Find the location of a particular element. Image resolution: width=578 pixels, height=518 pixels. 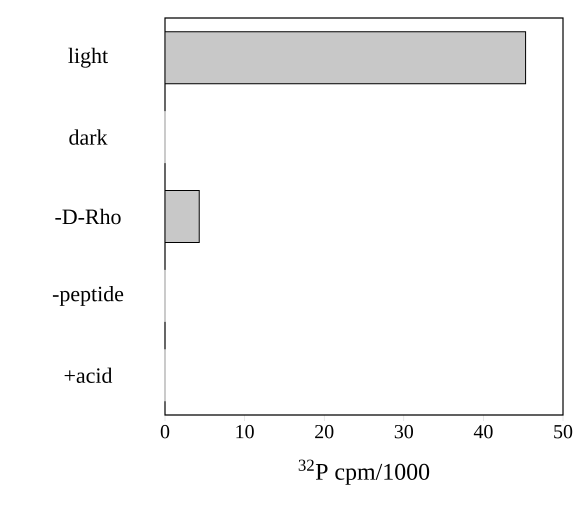

x-tick-label: 30 is located at coordinates (404, 431).